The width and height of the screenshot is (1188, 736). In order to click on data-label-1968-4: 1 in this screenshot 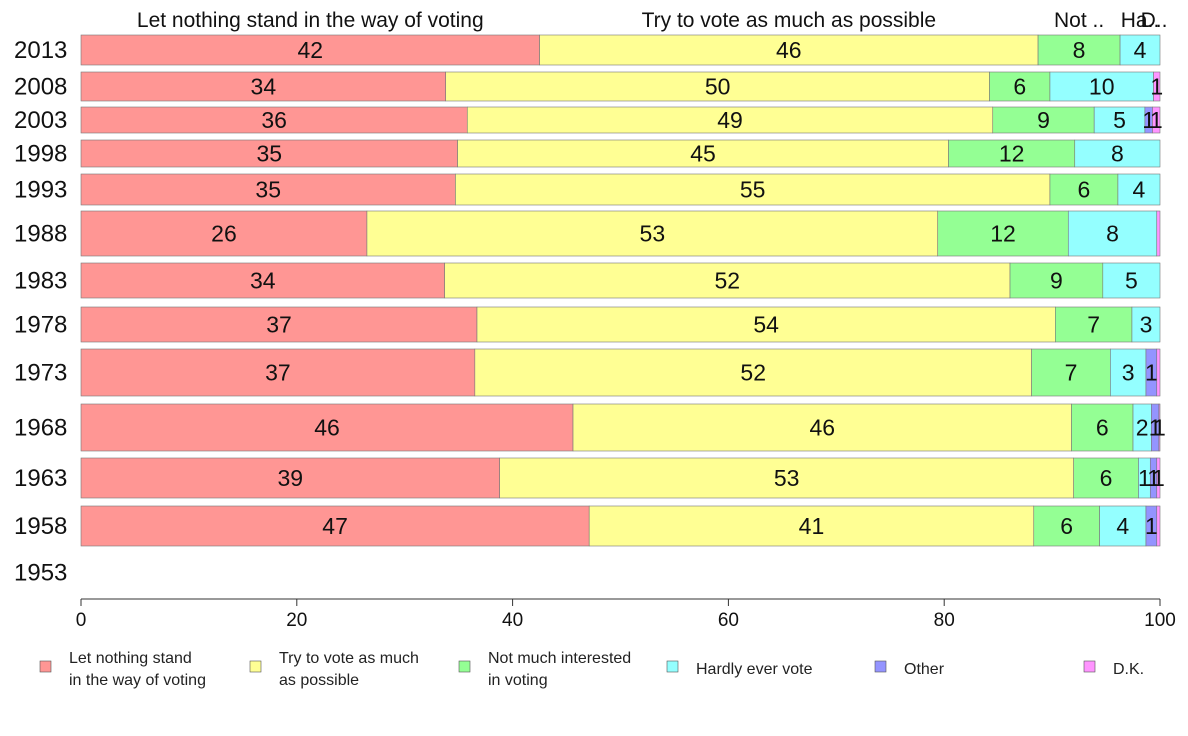, I will do `click(1155, 428)`.